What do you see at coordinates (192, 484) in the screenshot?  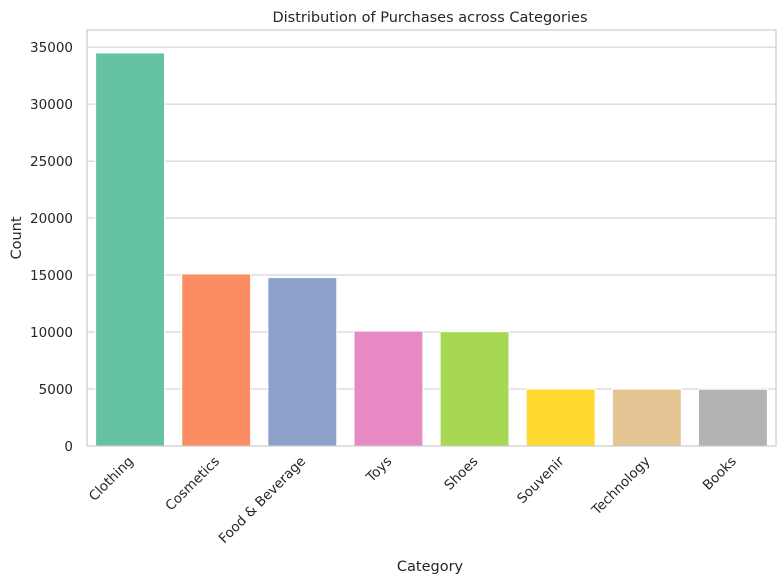 I see `x-tick-label: Cosmetics` at bounding box center [192, 484].